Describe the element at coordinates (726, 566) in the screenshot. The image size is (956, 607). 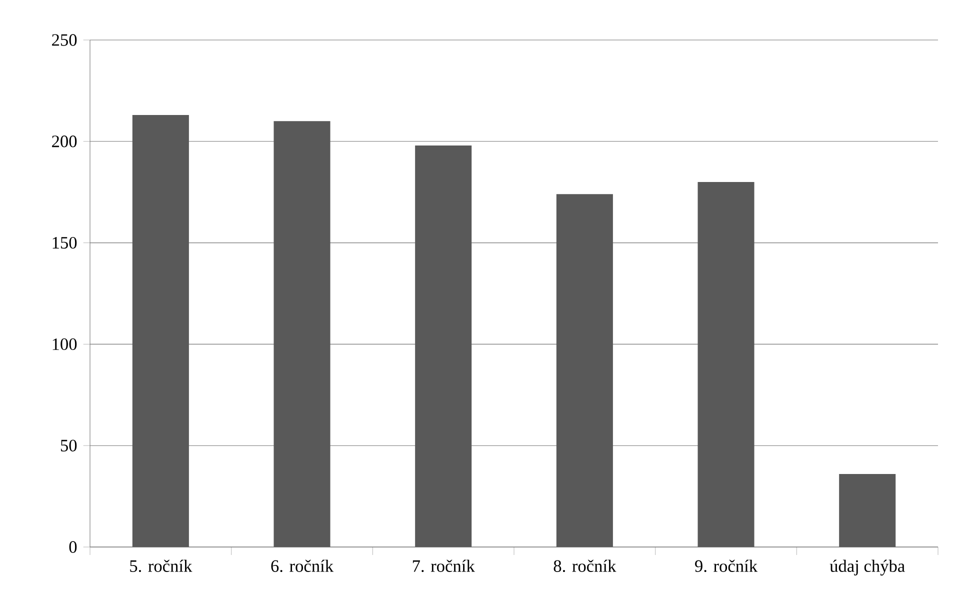
I see `x-tick-label: 9. ročník` at that location.